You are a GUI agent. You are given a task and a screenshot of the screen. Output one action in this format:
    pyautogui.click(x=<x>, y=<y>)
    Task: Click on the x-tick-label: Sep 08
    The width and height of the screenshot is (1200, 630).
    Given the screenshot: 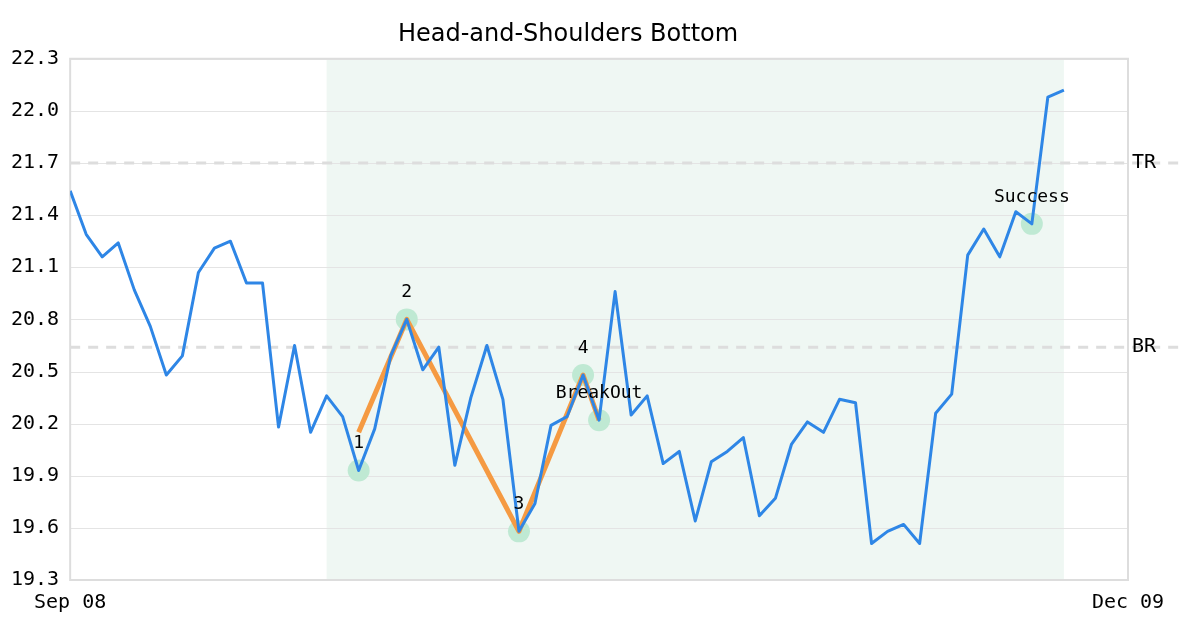 What is the action you would take?
    pyautogui.click(x=70, y=601)
    